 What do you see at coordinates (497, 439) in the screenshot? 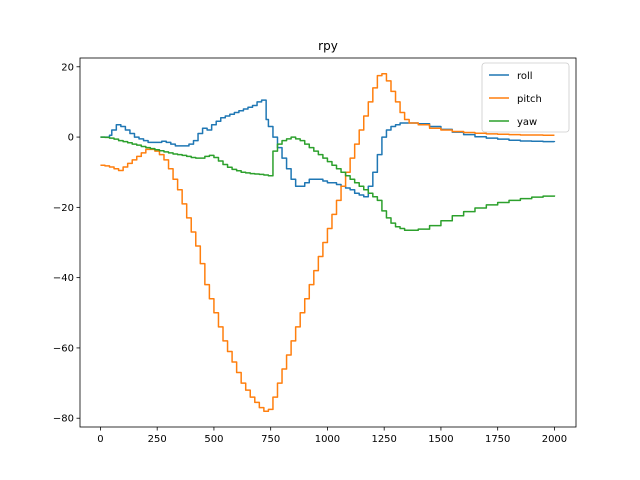
I see `x-tick-label: 1750` at bounding box center [497, 439].